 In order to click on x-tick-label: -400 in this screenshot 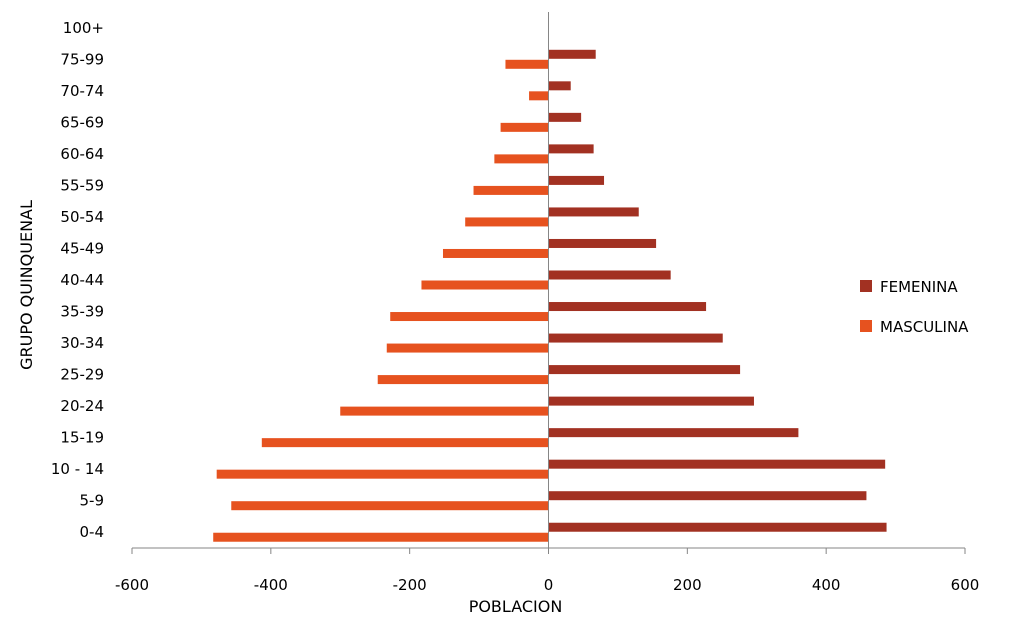, I will do `click(271, 585)`.